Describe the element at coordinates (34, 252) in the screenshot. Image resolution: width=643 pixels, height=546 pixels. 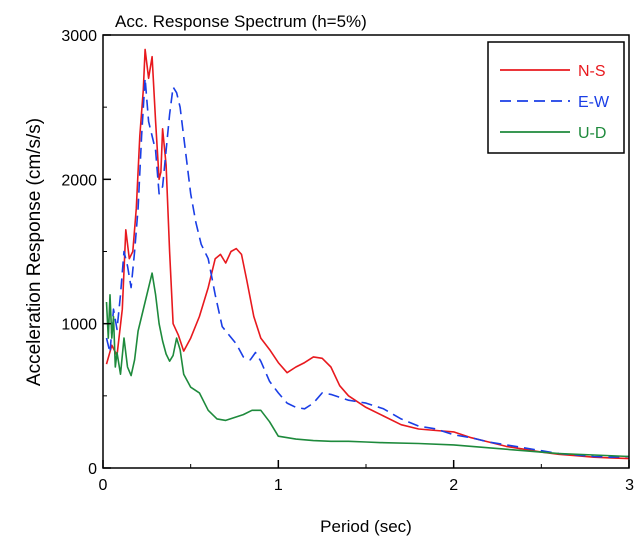
I see `y-axis-label: Acceleration Response (cm/s/s)` at that location.